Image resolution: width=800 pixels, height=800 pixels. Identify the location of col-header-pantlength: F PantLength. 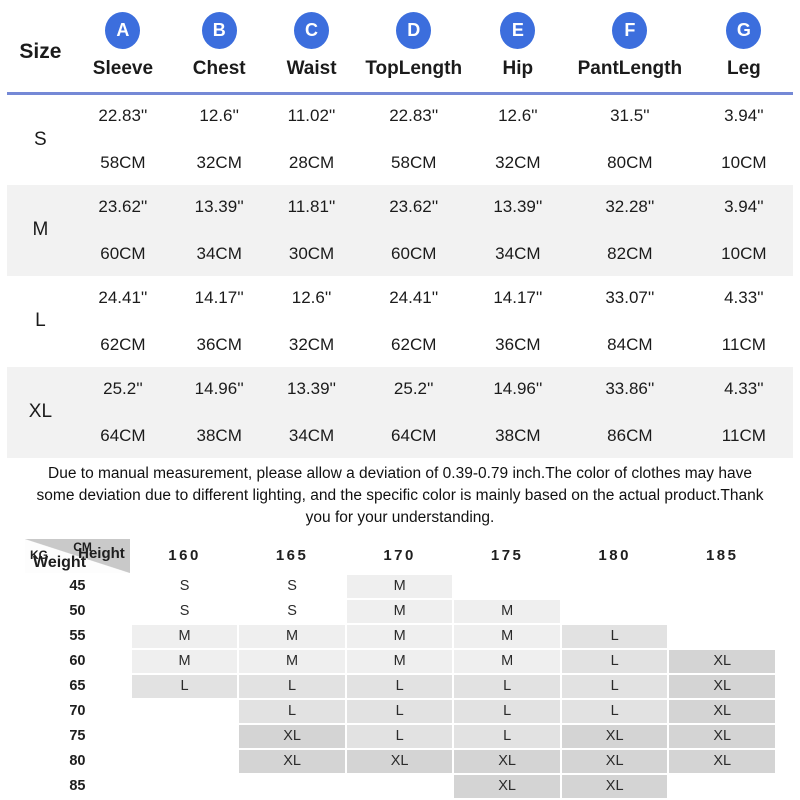
(630, 47).